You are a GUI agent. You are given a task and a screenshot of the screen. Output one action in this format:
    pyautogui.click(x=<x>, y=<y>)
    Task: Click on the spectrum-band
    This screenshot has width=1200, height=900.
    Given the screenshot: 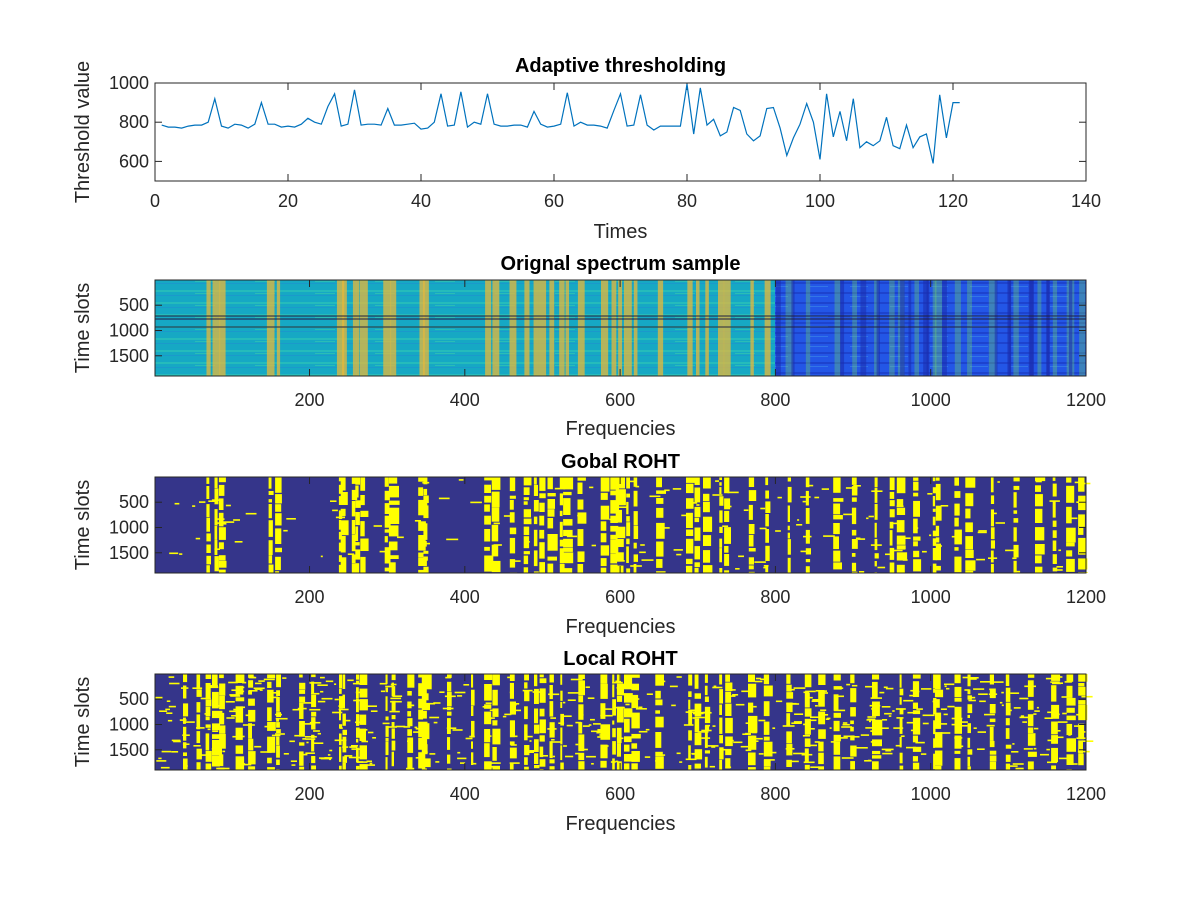 What is the action you would take?
    pyautogui.click(x=660, y=328)
    